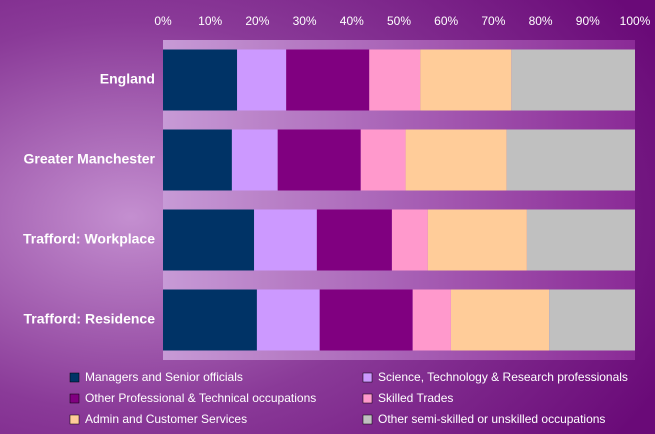 Image resolution: width=655 pixels, height=434 pixels. What do you see at coordinates (127, 79) in the screenshot?
I see `category-label: England` at bounding box center [127, 79].